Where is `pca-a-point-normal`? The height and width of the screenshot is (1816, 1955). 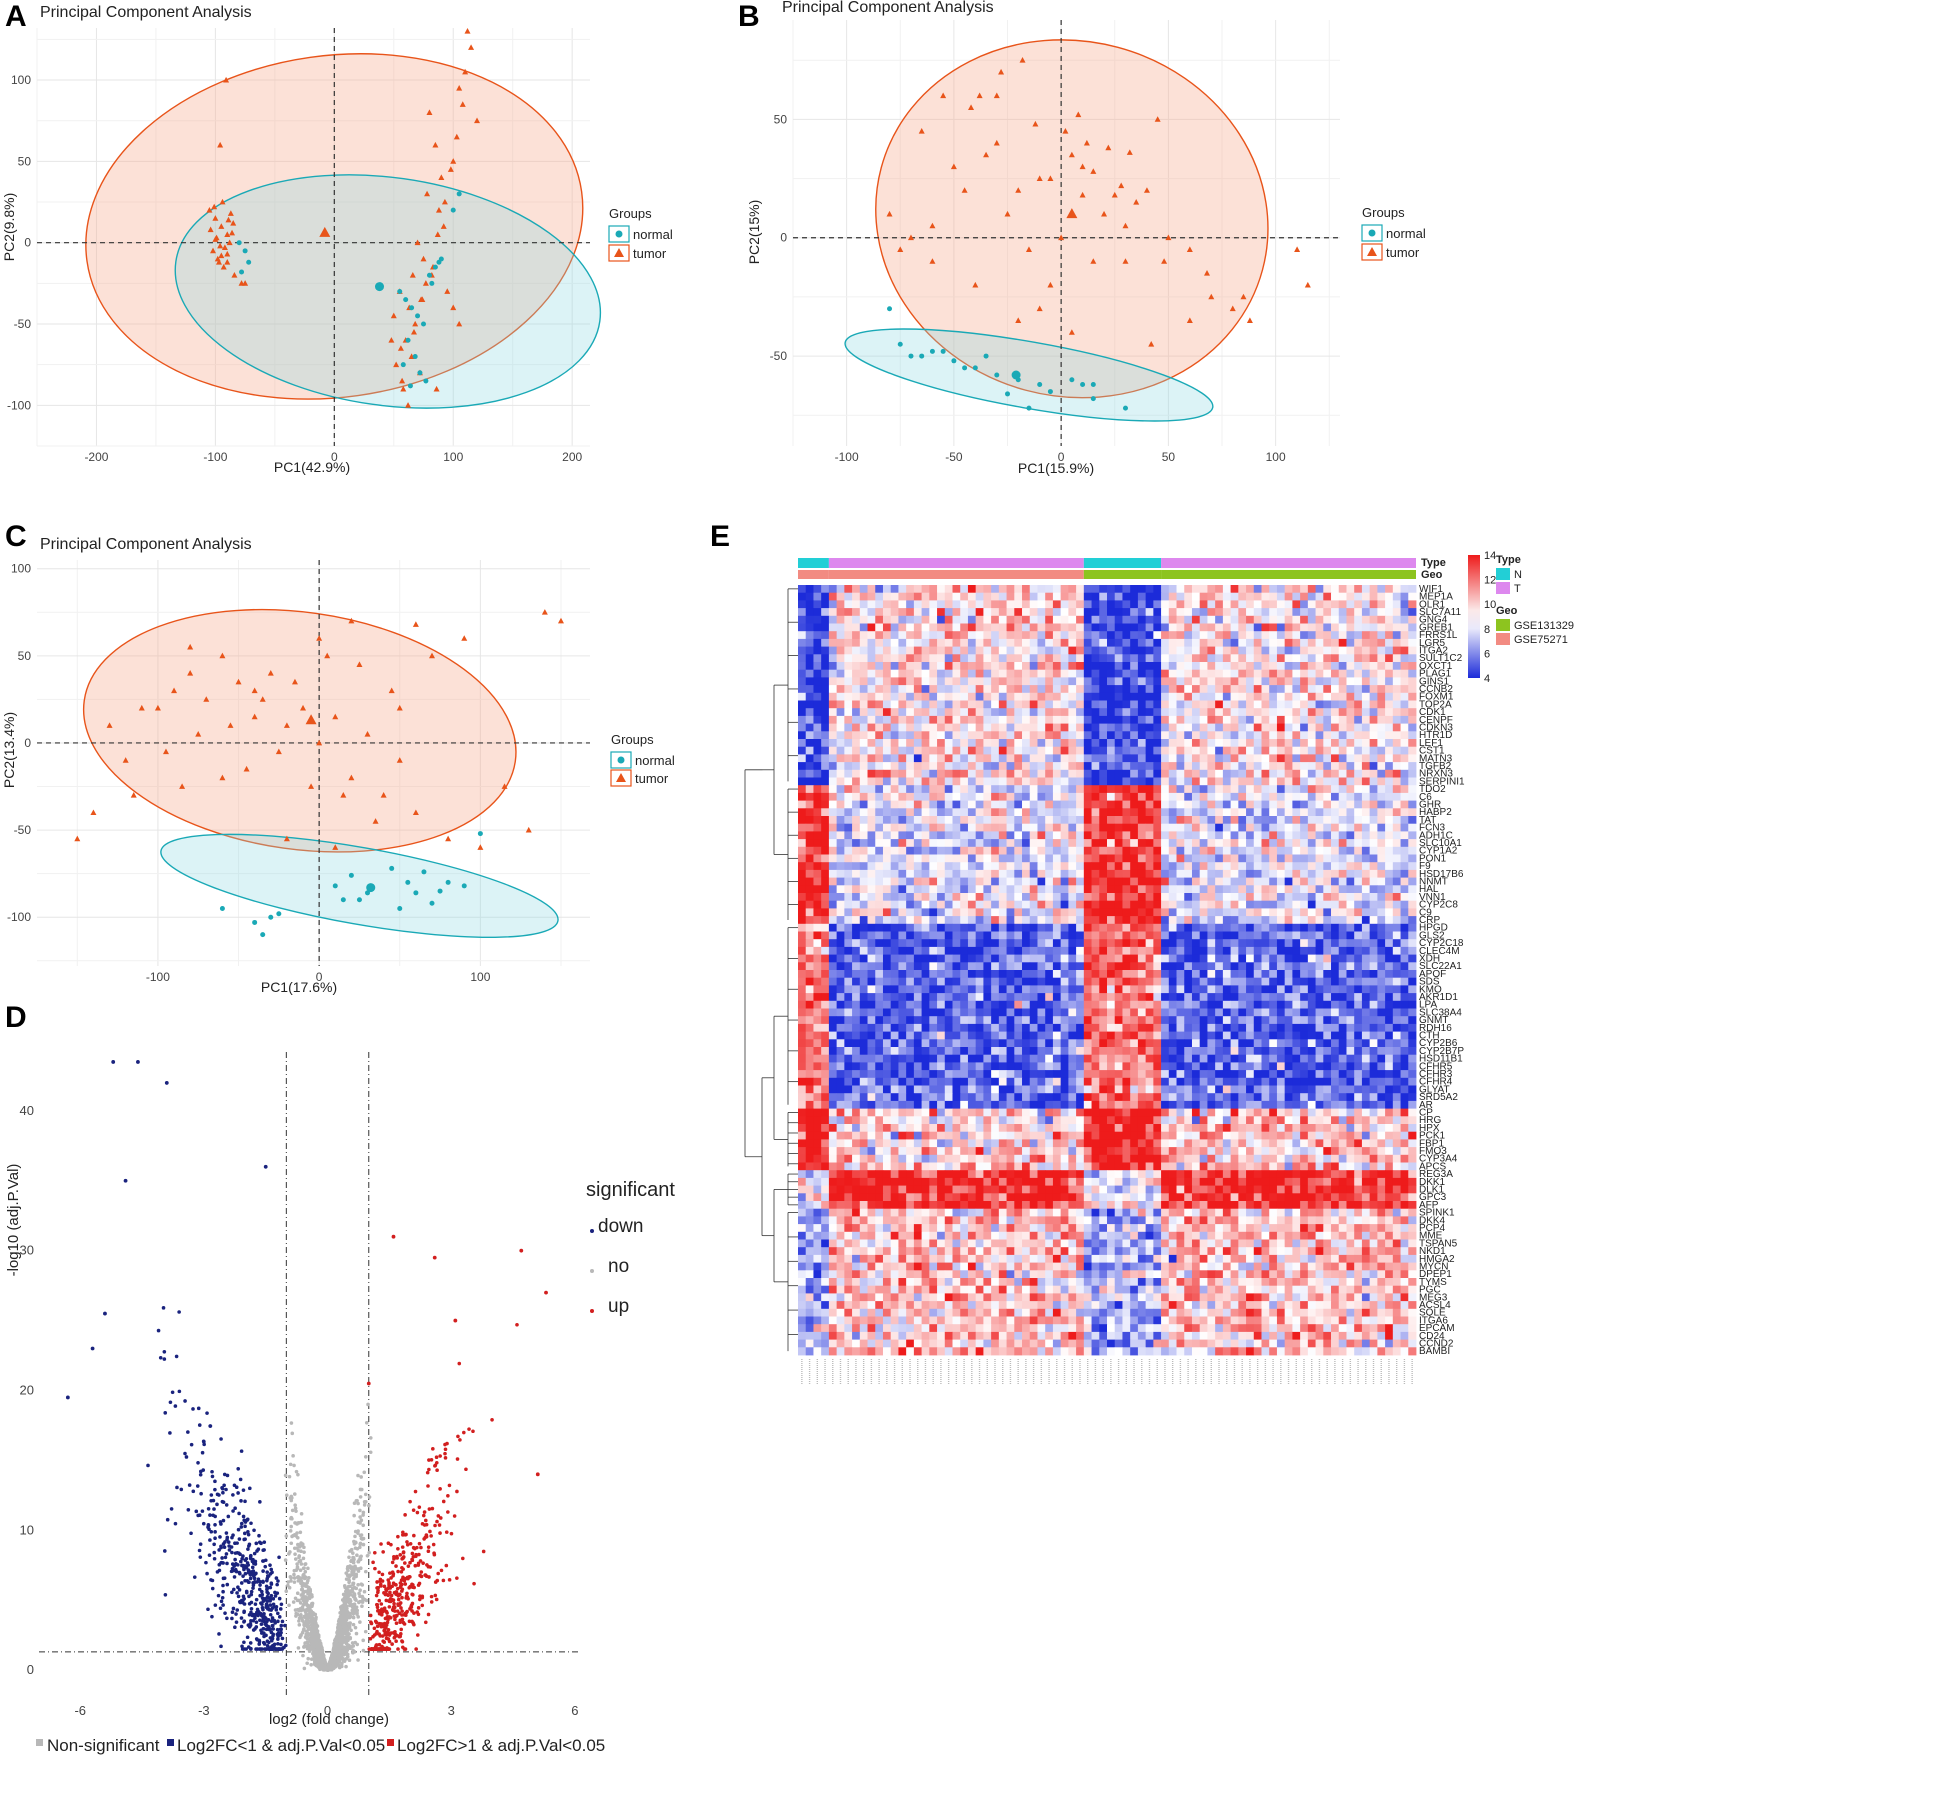 pca-a-point-normal is located at coordinates (459, 194).